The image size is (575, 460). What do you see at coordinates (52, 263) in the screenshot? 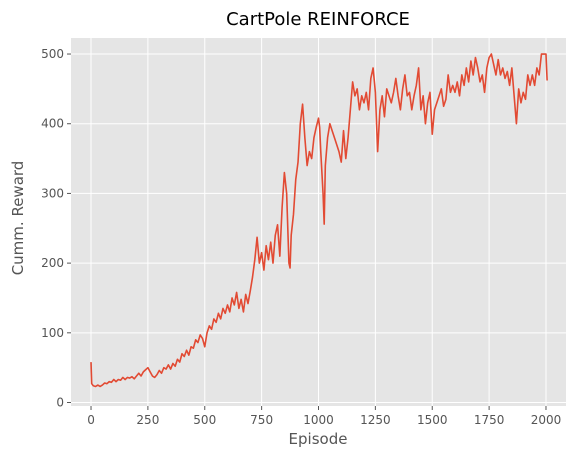
I see `y-tick-label: 200` at bounding box center [52, 263].